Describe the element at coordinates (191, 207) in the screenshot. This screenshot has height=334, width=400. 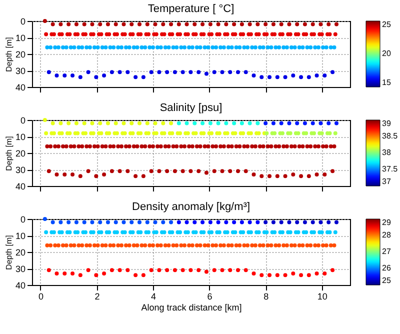
I see `chart-title: Density anomaly [kg/m³]` at that location.